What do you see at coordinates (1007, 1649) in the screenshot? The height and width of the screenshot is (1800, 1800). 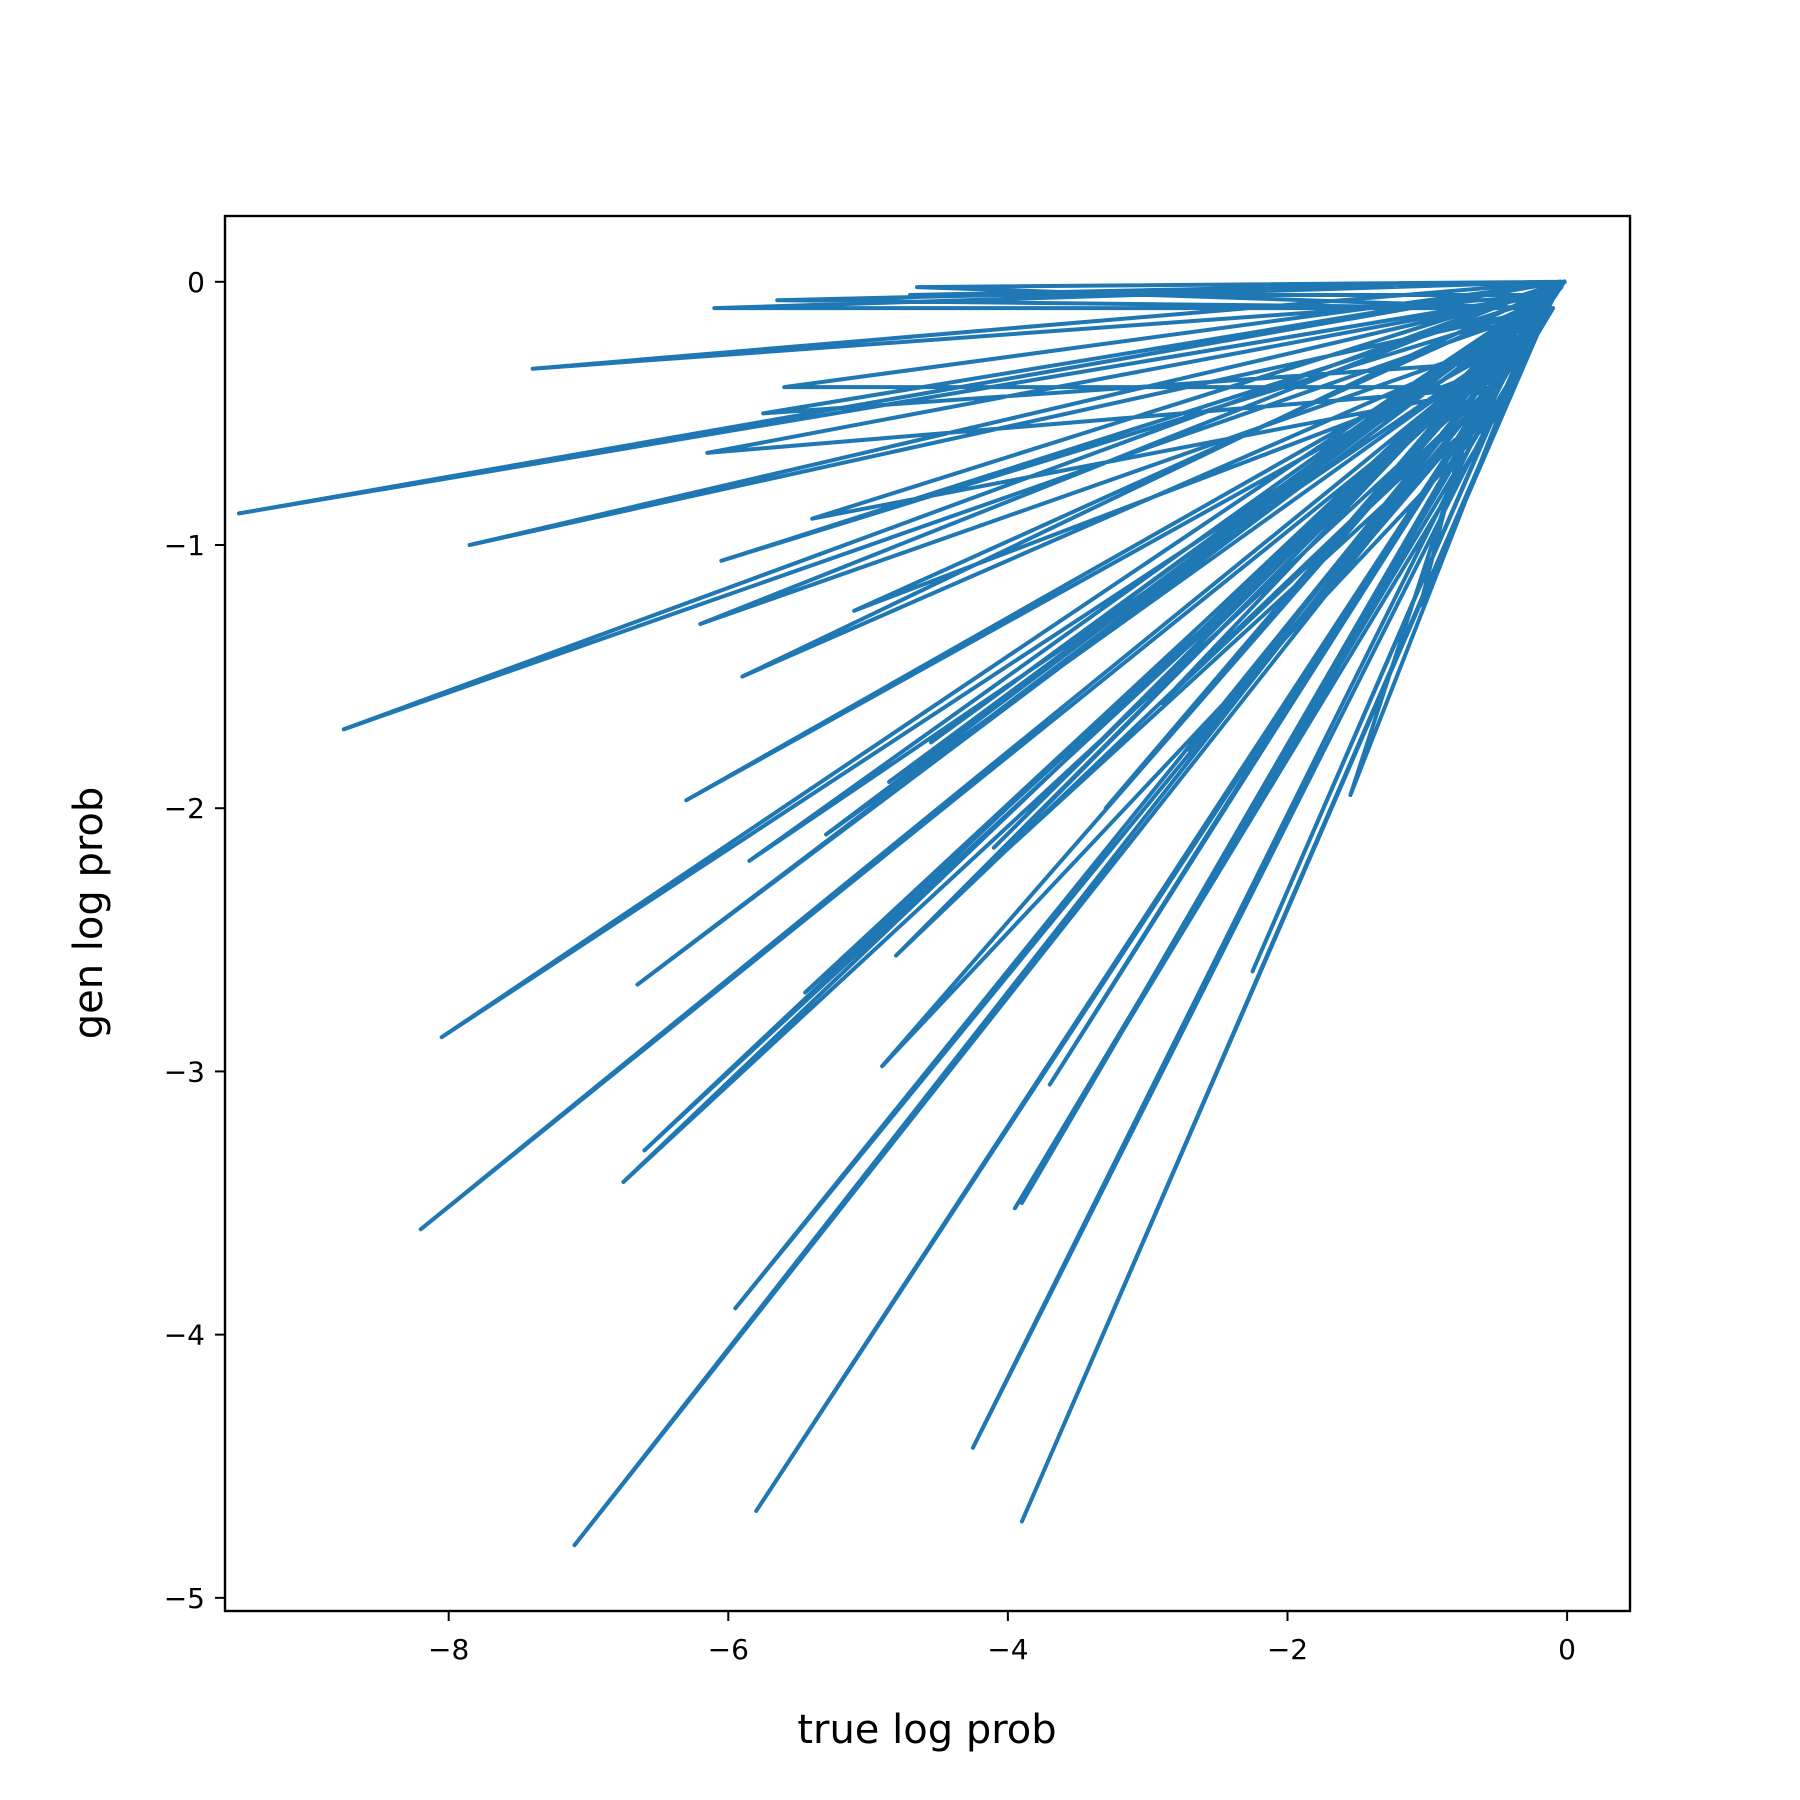 I see `x-tick-label: −4` at bounding box center [1007, 1649].